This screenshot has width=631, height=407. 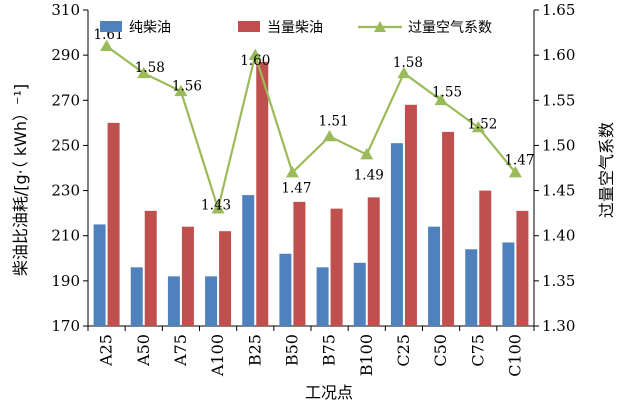 What do you see at coordinates (447, 92) in the screenshot?
I see `excess-air-data-label: 1.55` at bounding box center [447, 92].